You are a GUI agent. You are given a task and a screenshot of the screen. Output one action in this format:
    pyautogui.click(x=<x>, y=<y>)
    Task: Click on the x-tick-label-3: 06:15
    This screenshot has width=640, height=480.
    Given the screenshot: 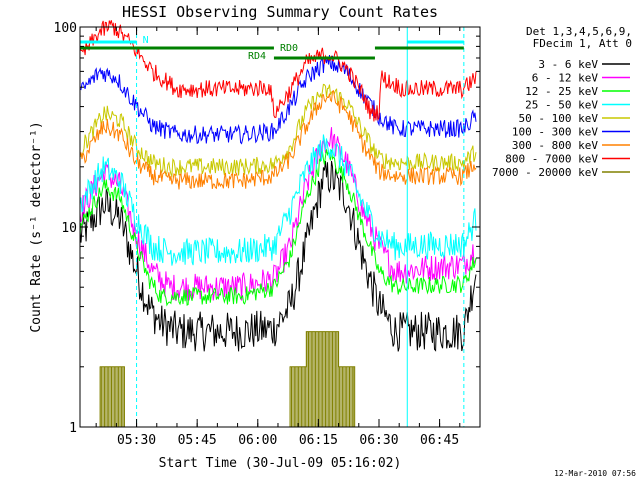 What is the action you would take?
    pyautogui.click(x=318, y=440)
    